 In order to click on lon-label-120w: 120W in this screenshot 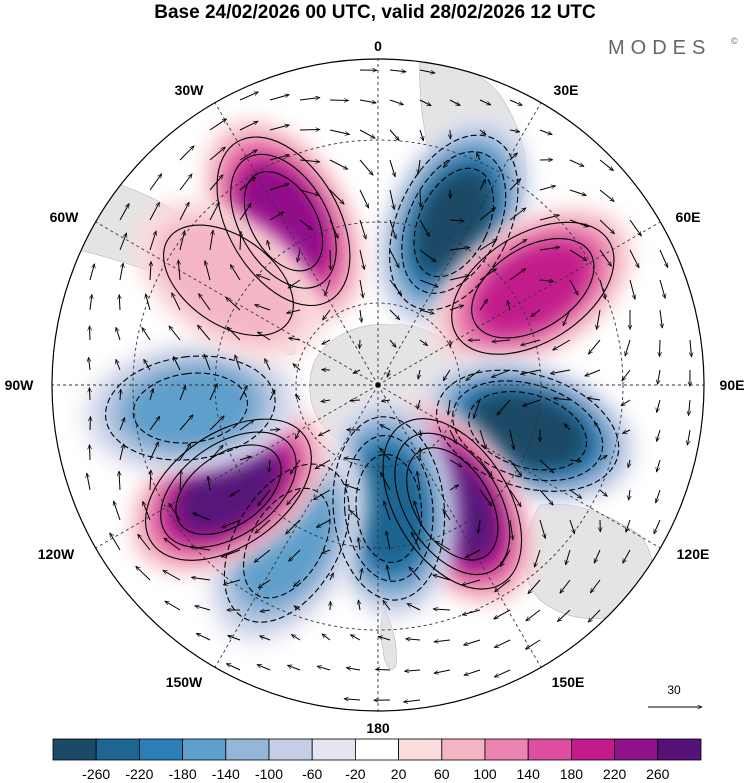, I will do `click(56, 554)`.